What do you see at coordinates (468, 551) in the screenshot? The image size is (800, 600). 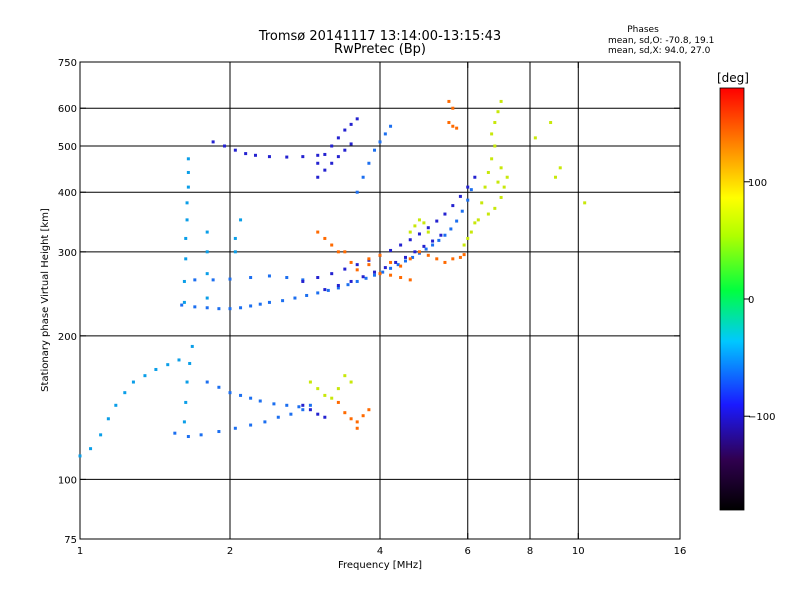 I see `x-tick-label: 6` at bounding box center [468, 551].